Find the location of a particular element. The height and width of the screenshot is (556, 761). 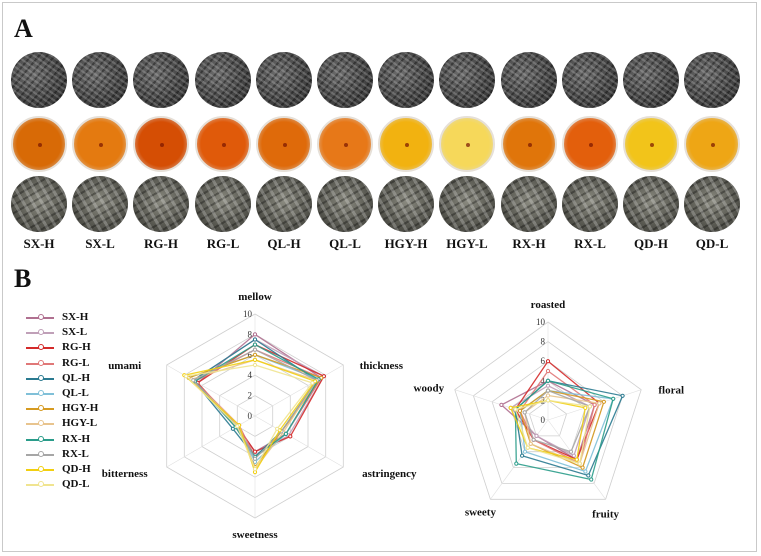

sample-label: QD-H is located at coordinates (651, 243).